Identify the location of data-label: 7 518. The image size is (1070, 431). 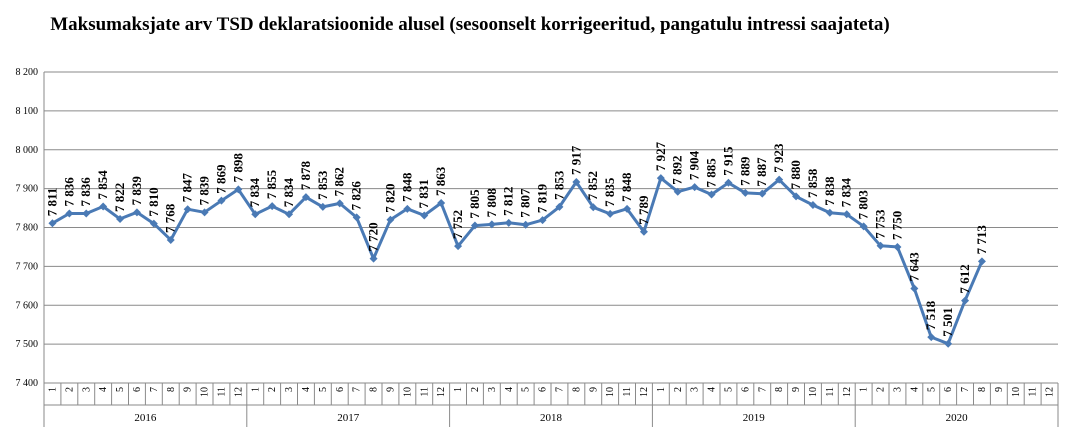
(930, 315).